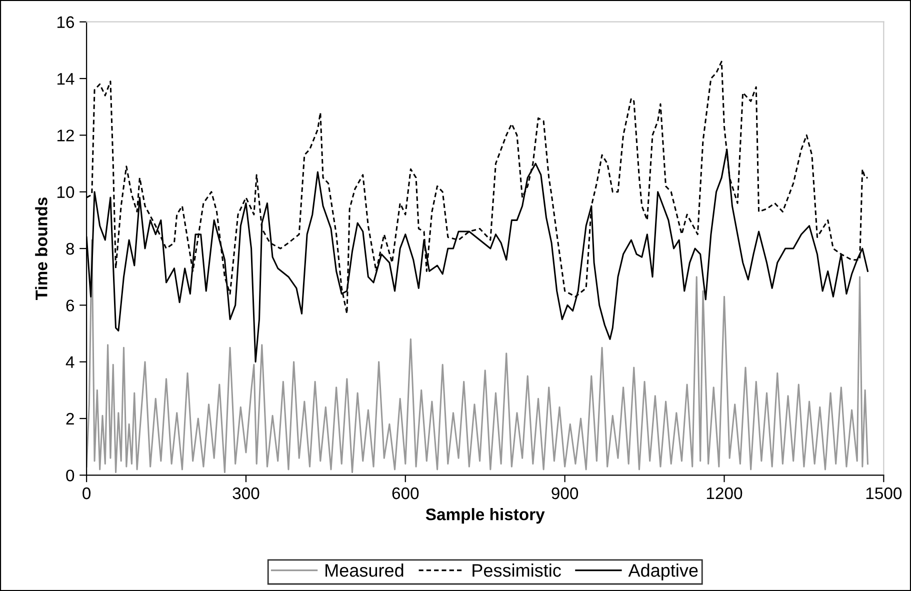  What do you see at coordinates (86, 493) in the screenshot?
I see `x-tick-label: 0` at bounding box center [86, 493].